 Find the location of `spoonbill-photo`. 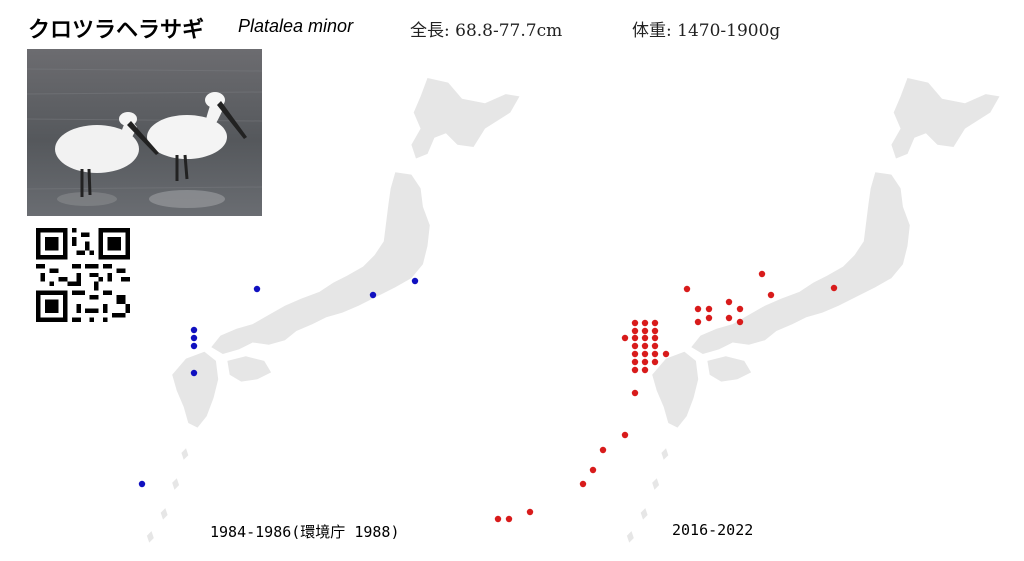

spoonbill-photo is located at coordinates (144, 132).